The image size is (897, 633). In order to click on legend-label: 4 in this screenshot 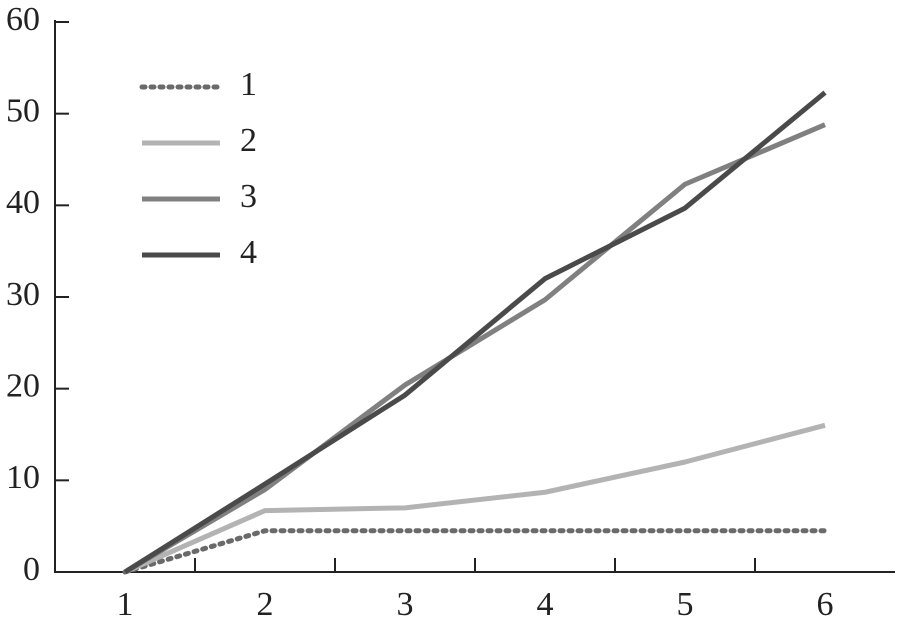, I will do `click(248, 252)`.